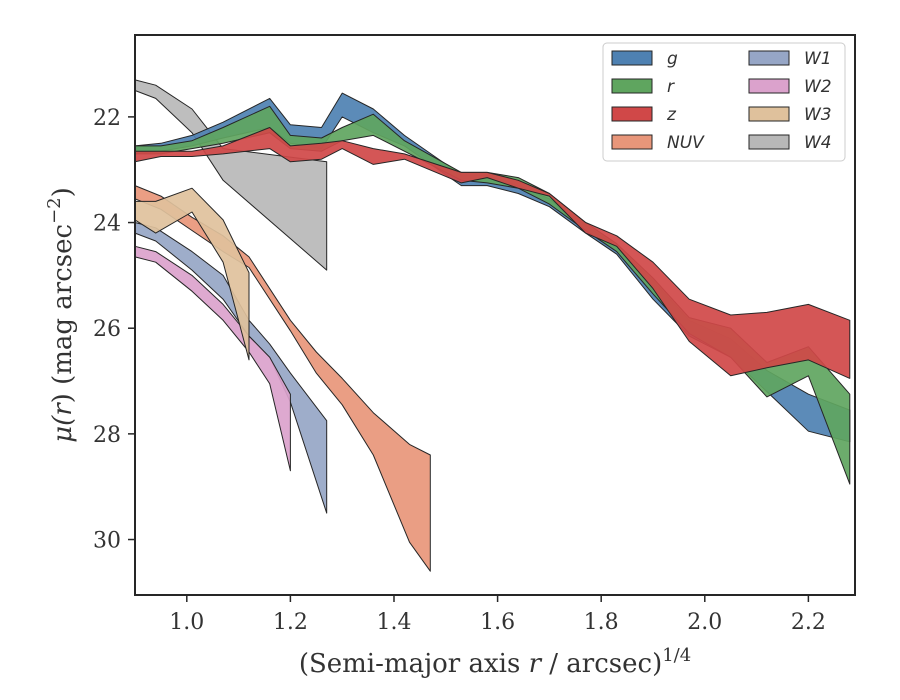 The width and height of the screenshot is (900, 700). What do you see at coordinates (704, 622) in the screenshot?
I see `x-tick-label: 2.0` at bounding box center [704, 622].